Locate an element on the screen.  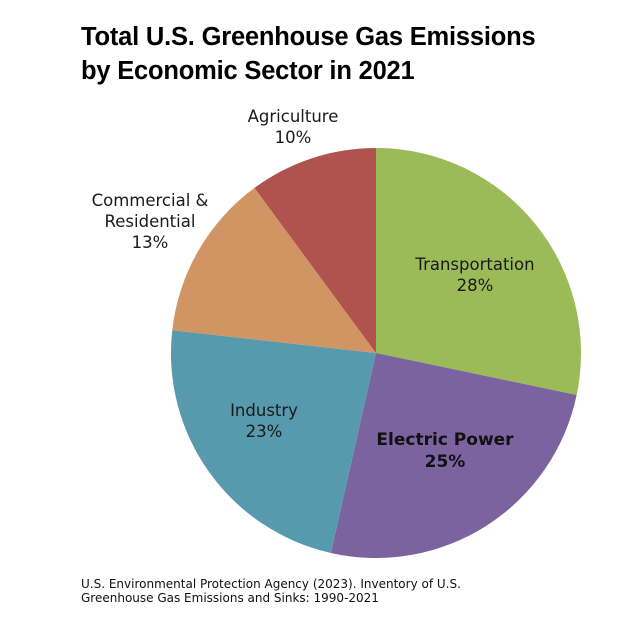
label-agriculture-value: 10% is located at coordinates (293, 137).